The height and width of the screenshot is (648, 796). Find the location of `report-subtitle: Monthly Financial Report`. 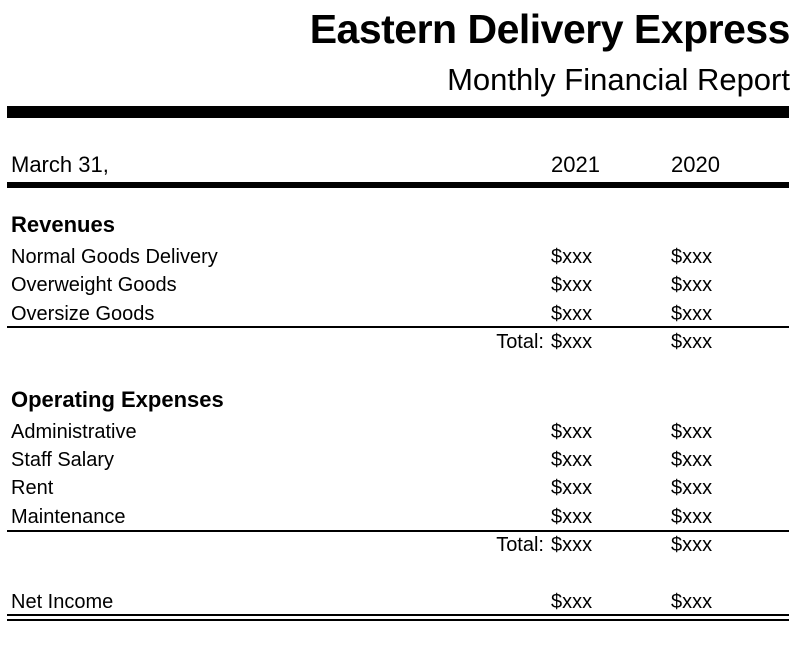

report-subtitle: Monthly Financial Report is located at coordinates (618, 79).